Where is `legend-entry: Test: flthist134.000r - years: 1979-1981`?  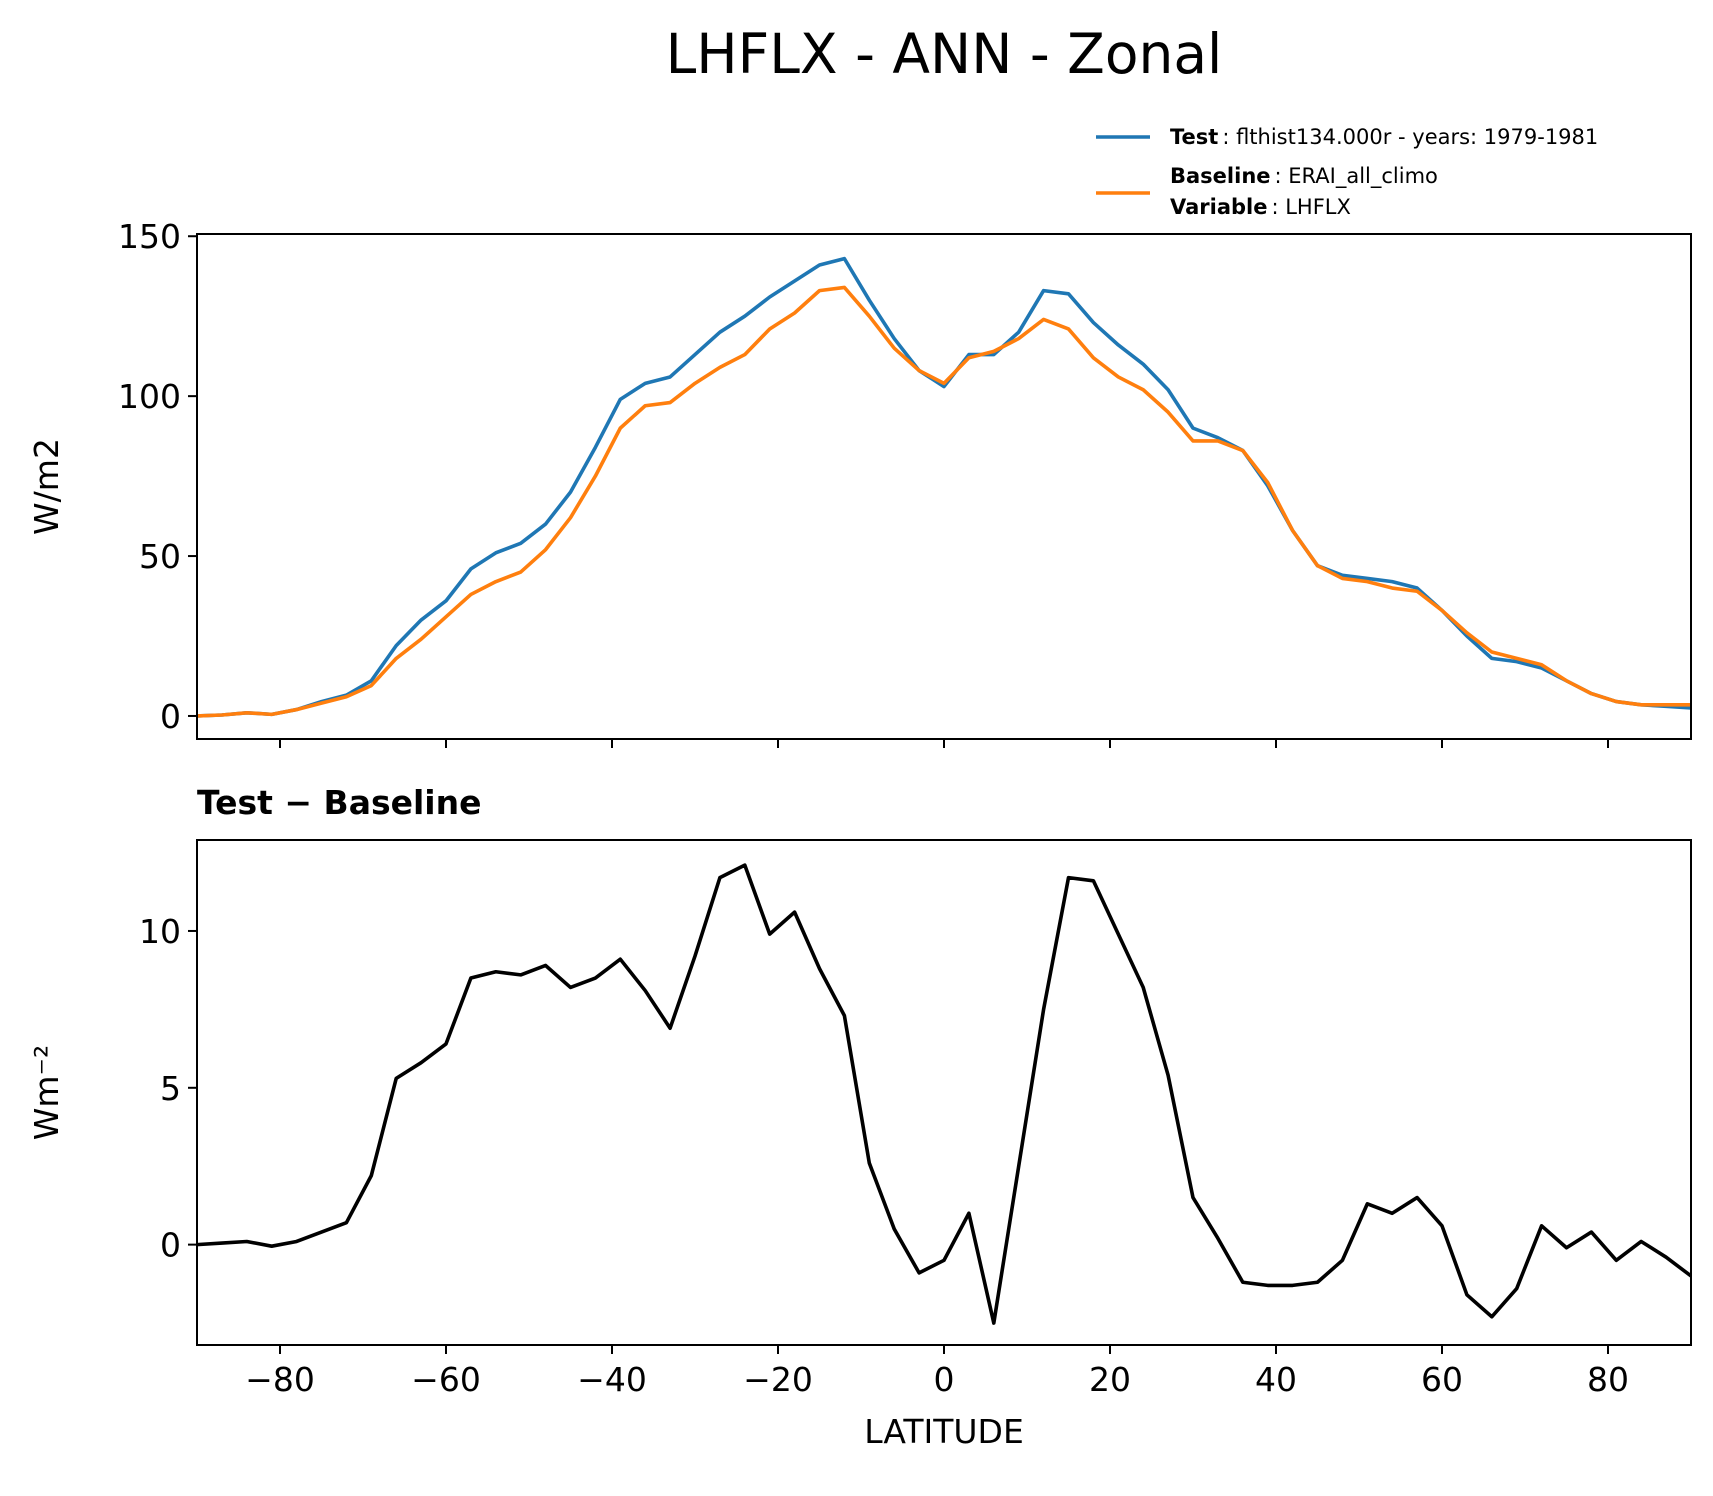 legend-entry: Test: flthist134.000r - years: 1979-1981 is located at coordinates (1384, 137).